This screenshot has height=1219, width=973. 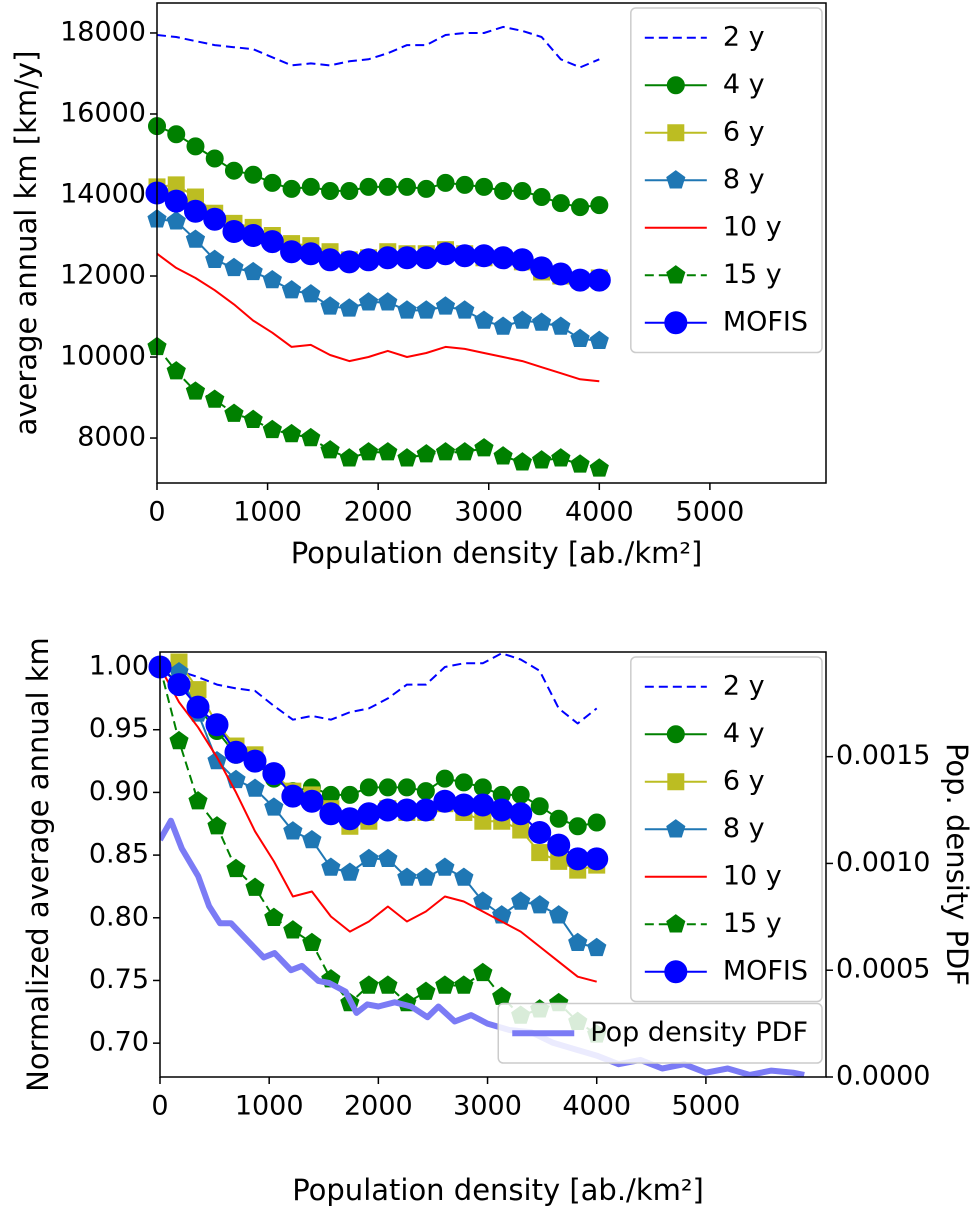 What do you see at coordinates (710, 512) in the screenshot?
I see `x-tick-label: 5000` at bounding box center [710, 512].